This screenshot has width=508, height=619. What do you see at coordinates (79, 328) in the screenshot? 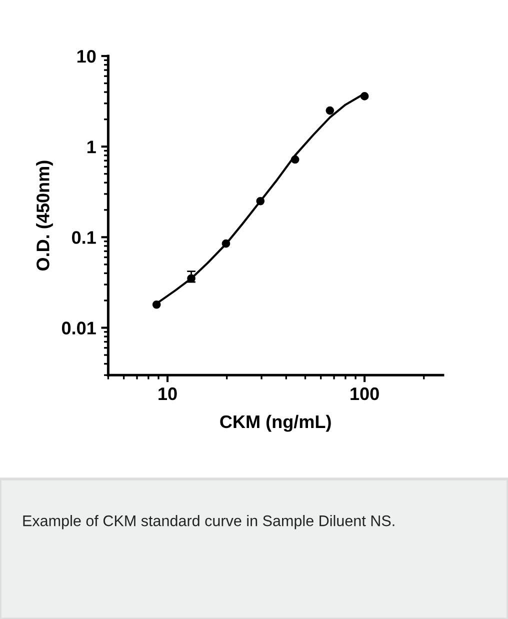
I see `y-tick-label: 0.01` at bounding box center [79, 328].